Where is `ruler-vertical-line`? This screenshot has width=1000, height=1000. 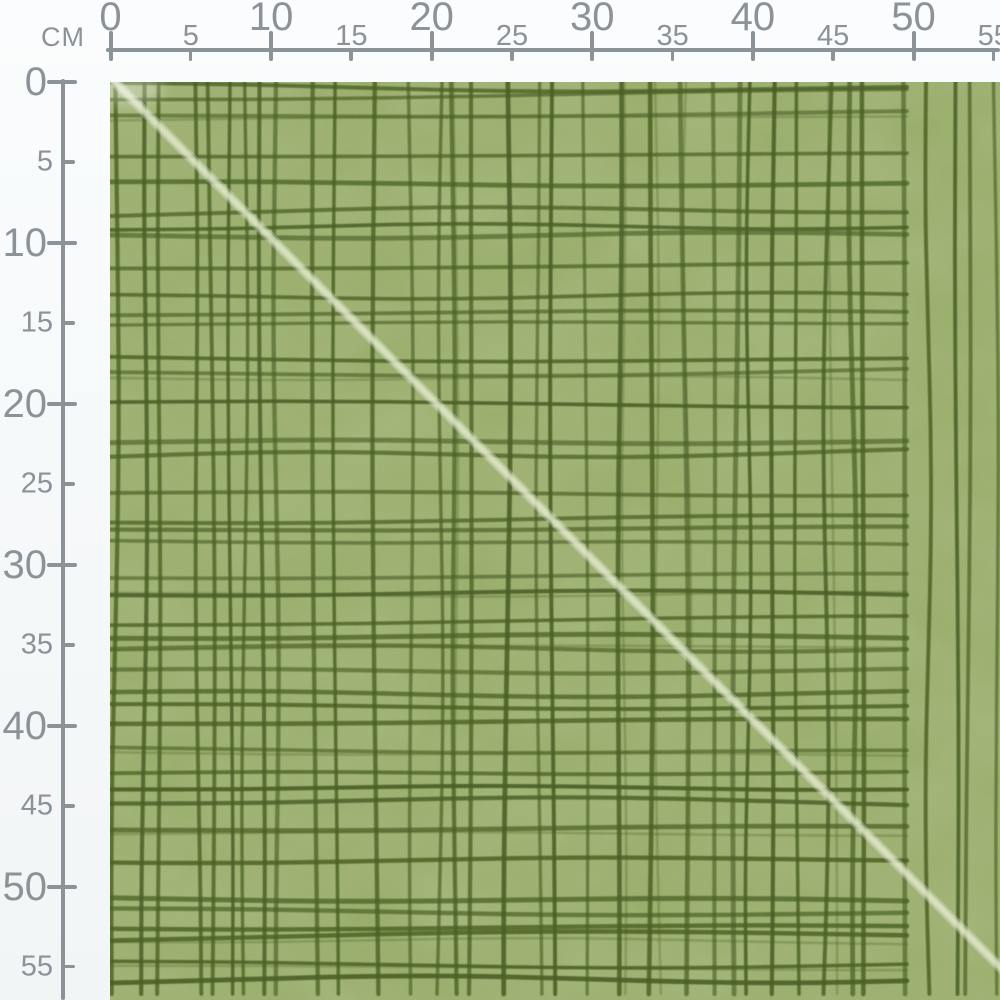 ruler-vertical-line is located at coordinates (63, 539).